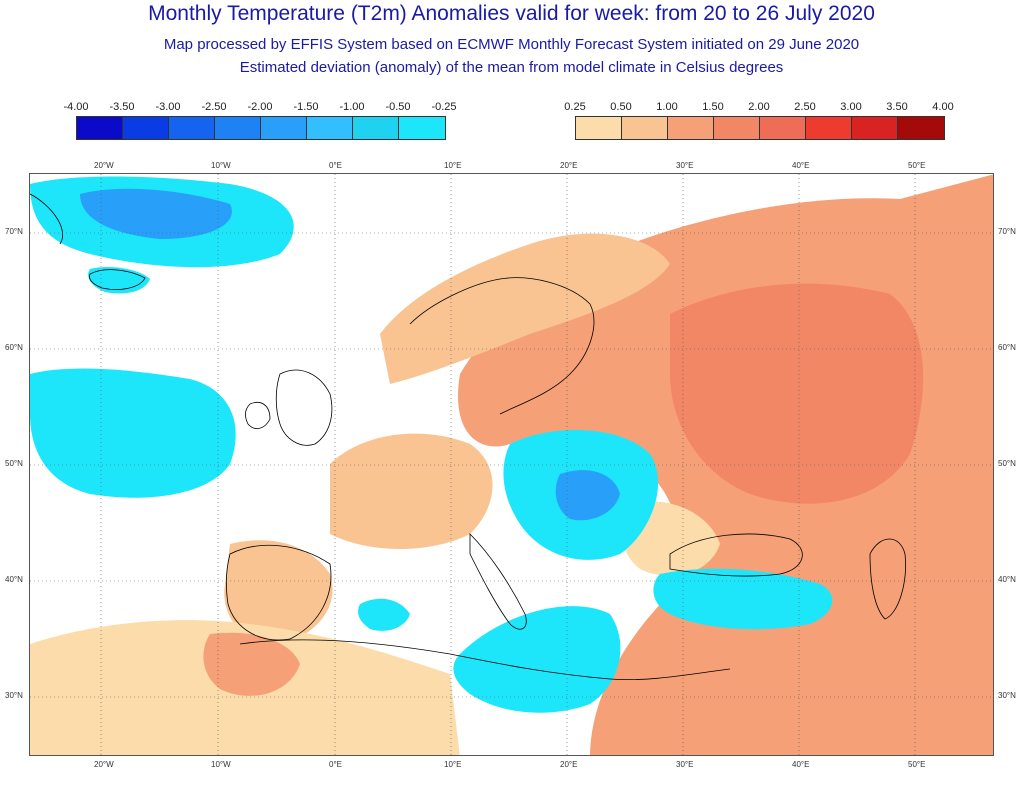 This screenshot has height=786, width=1023. Describe the element at coordinates (587, 495) in the screenshot. I see `cold-zone-central-europe-core` at that location.